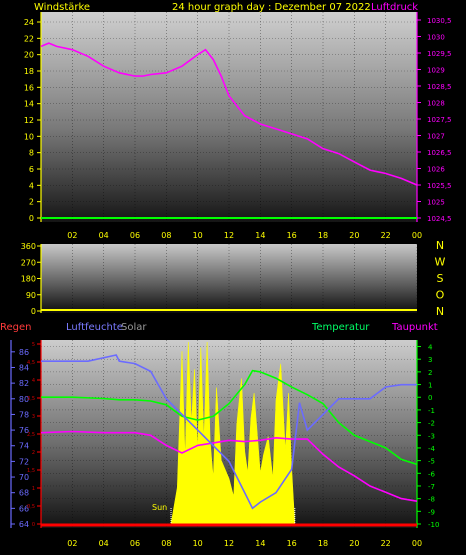  I want to click on temperature-line, so click(229, 417).